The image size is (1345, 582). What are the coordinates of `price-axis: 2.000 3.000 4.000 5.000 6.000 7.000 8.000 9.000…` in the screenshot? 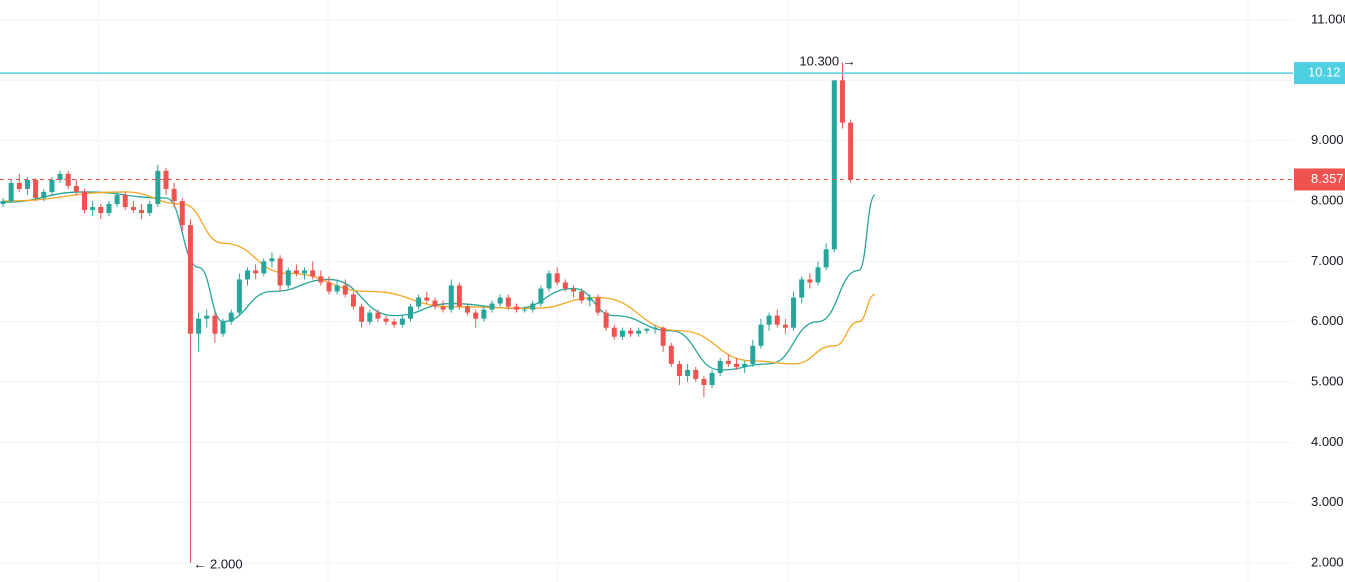 It's located at (1319, 291).